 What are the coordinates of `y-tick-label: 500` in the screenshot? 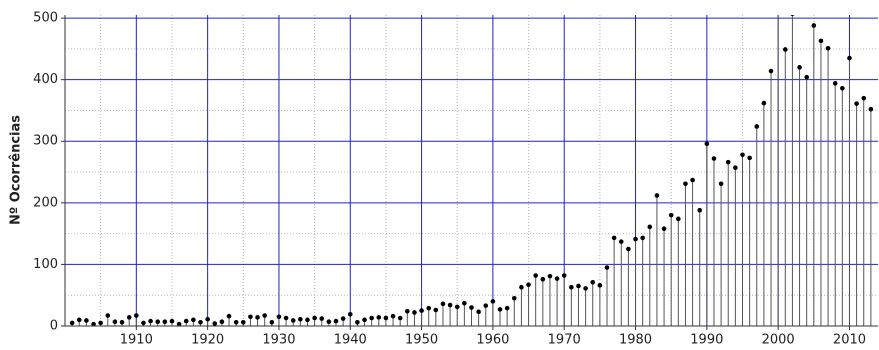 It's located at (45, 18).